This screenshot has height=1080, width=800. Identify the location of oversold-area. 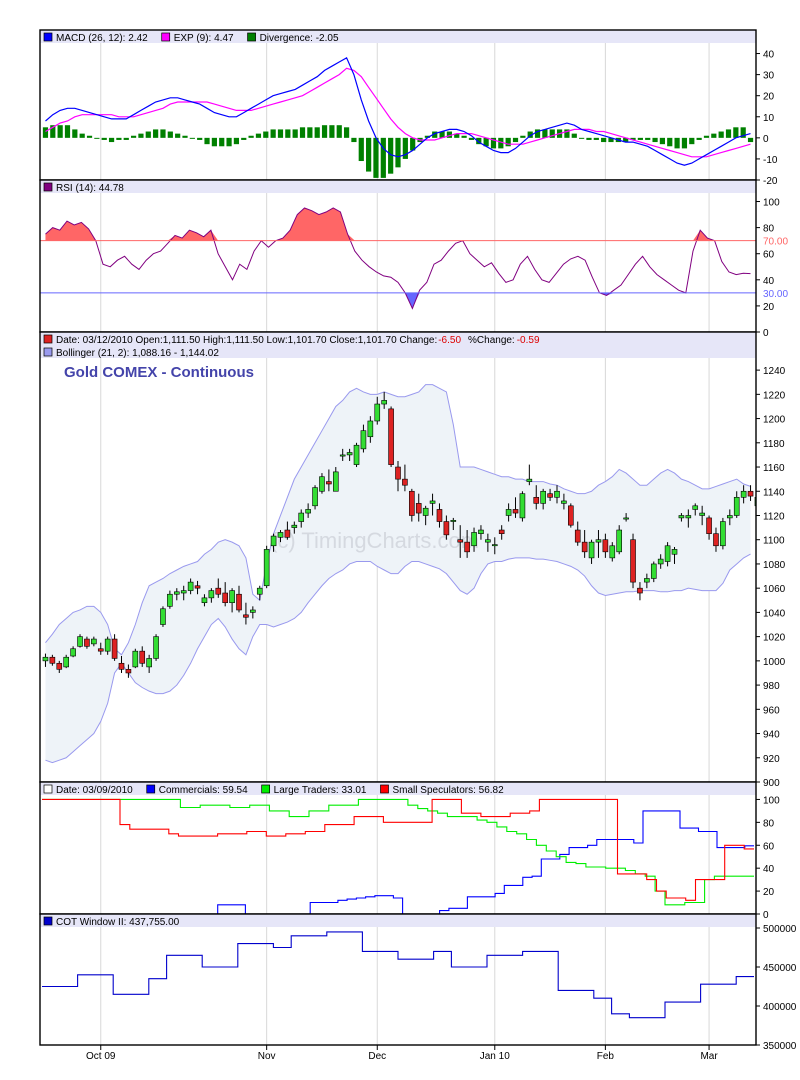
(398, 300).